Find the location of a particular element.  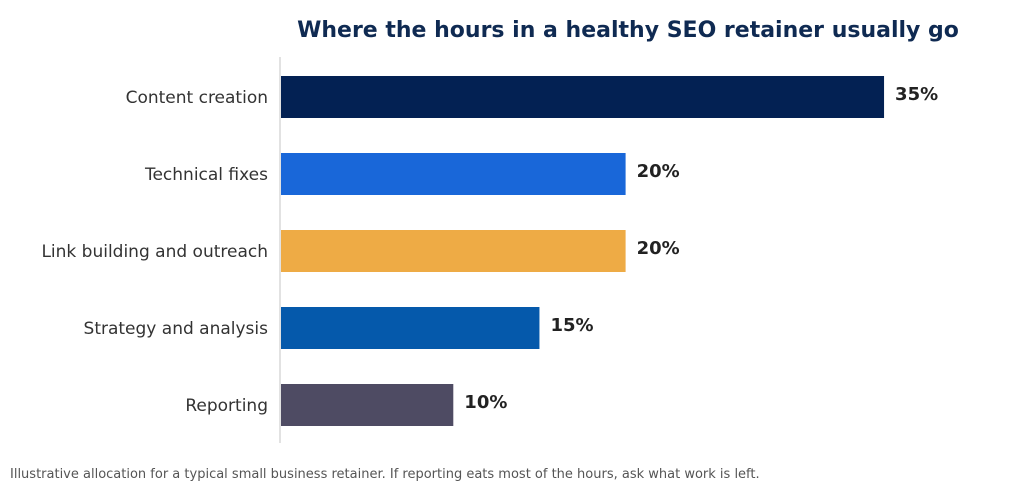

category-label-3: Strategy and analysis is located at coordinates (176, 329).